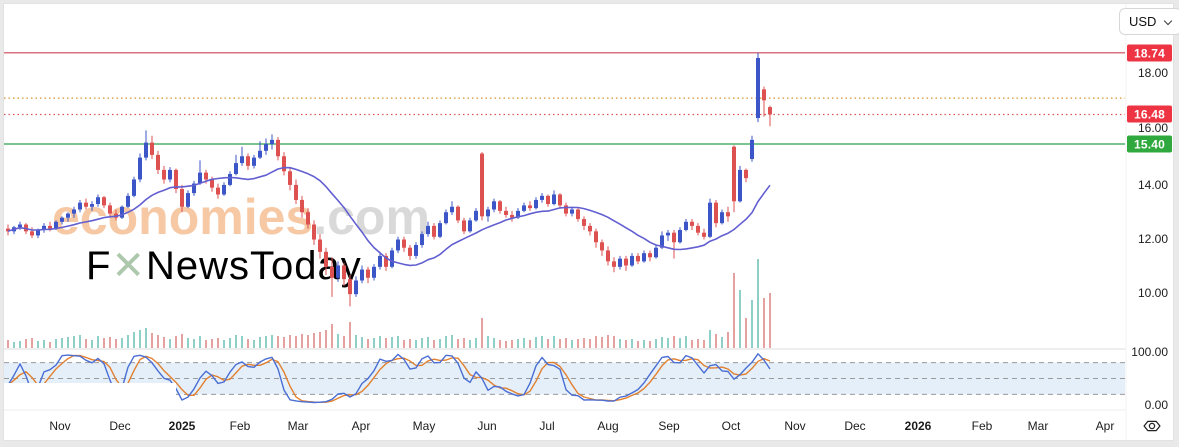  I want to click on moving-average-line, so click(389, 216).